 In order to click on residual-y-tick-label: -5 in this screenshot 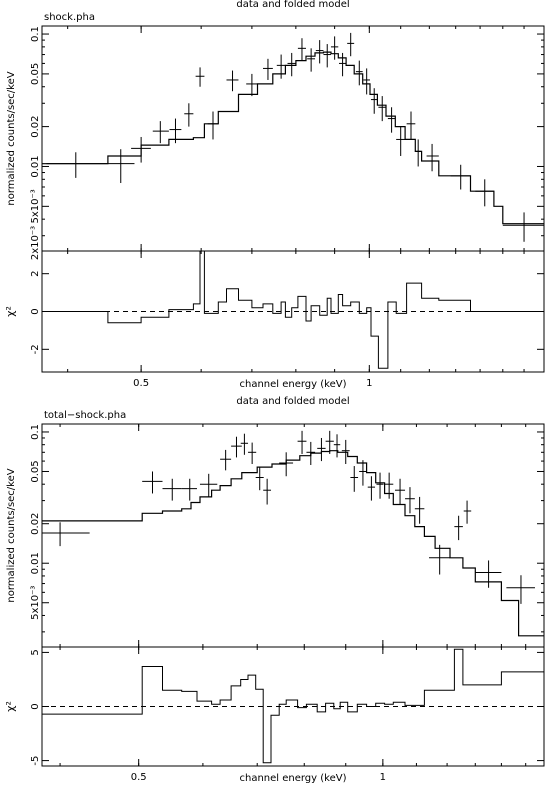, I will do `click(35, 761)`.